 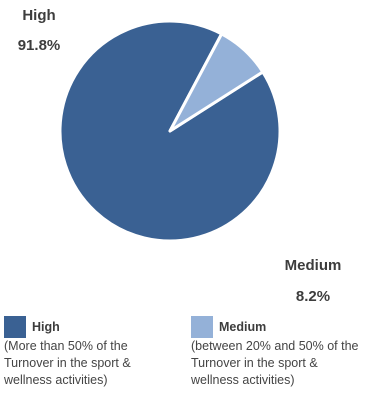 I want to click on slice-label-medium-name: Medium, so click(x=313, y=265).